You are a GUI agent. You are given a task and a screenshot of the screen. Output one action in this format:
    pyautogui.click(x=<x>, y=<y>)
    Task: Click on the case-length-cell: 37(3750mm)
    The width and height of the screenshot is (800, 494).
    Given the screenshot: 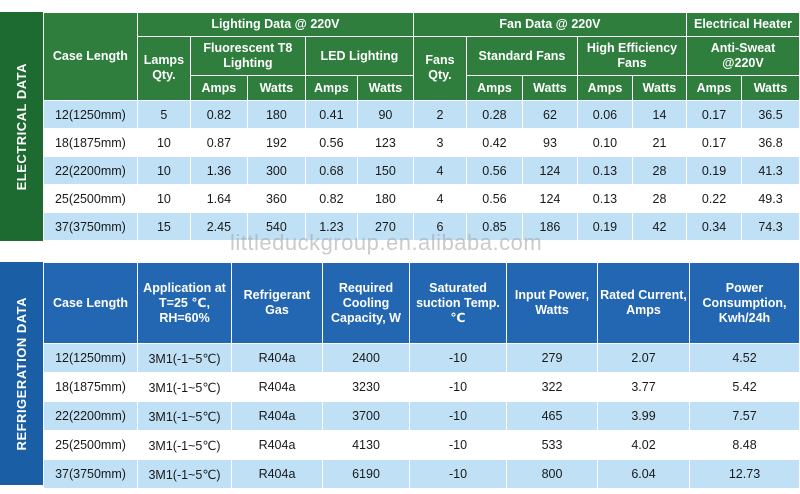 What is the action you would take?
    pyautogui.click(x=90, y=474)
    